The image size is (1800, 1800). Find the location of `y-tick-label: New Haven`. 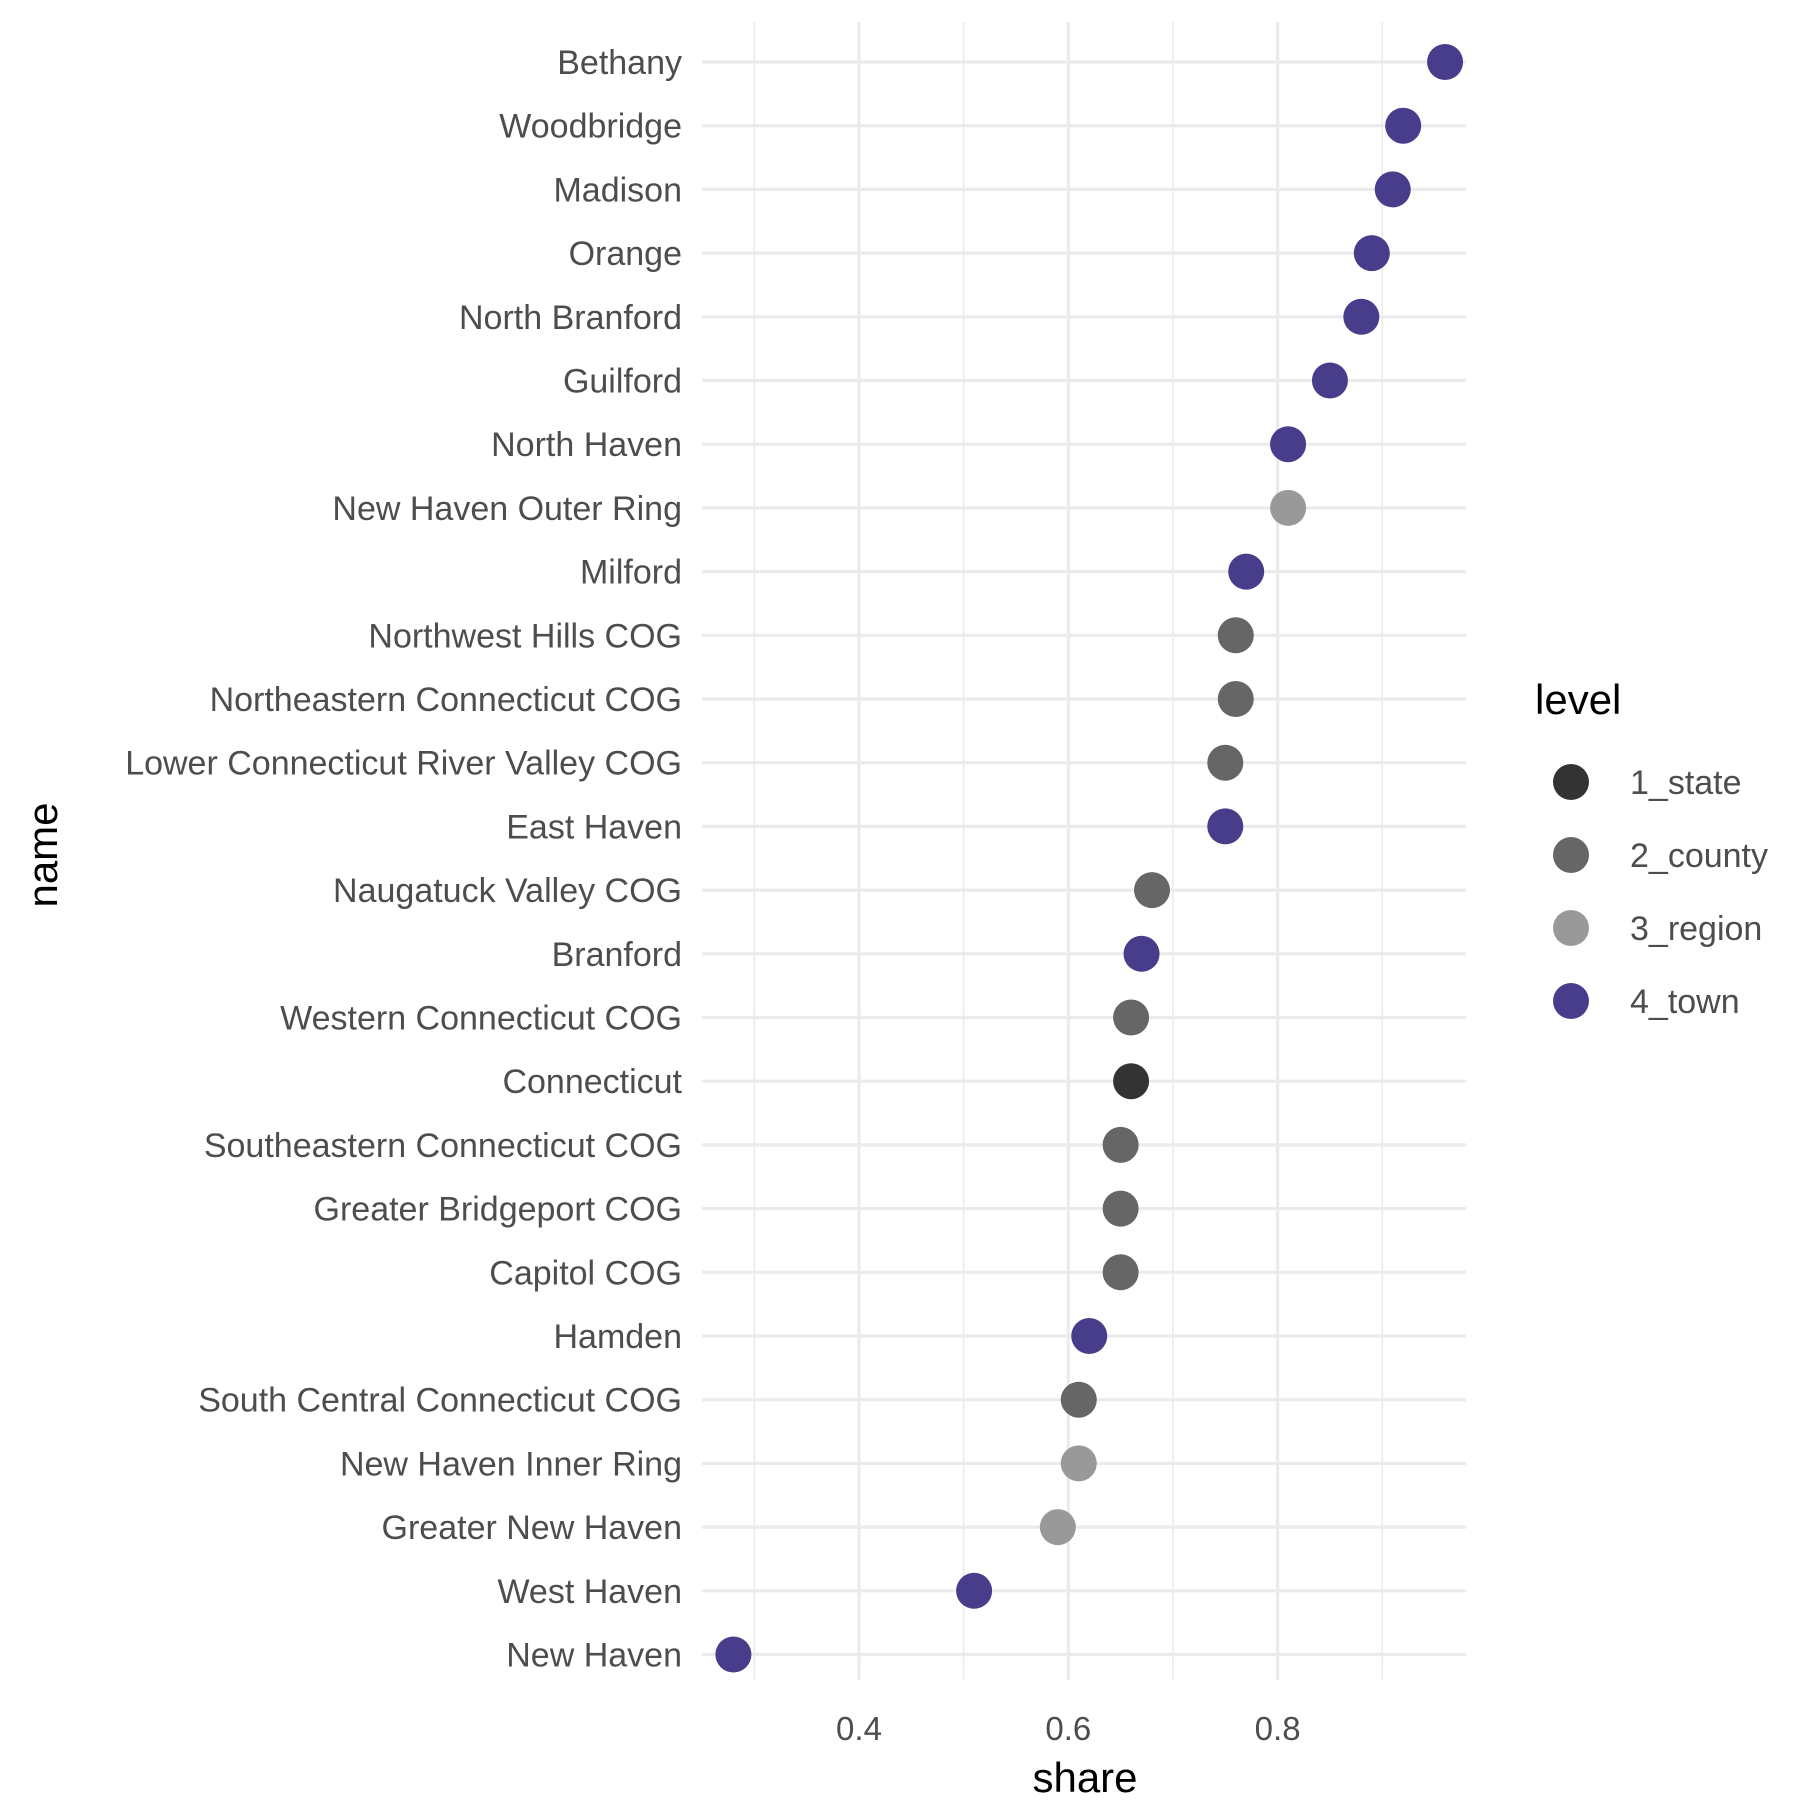

y-tick-label: New Haven is located at coordinates (594, 1656).